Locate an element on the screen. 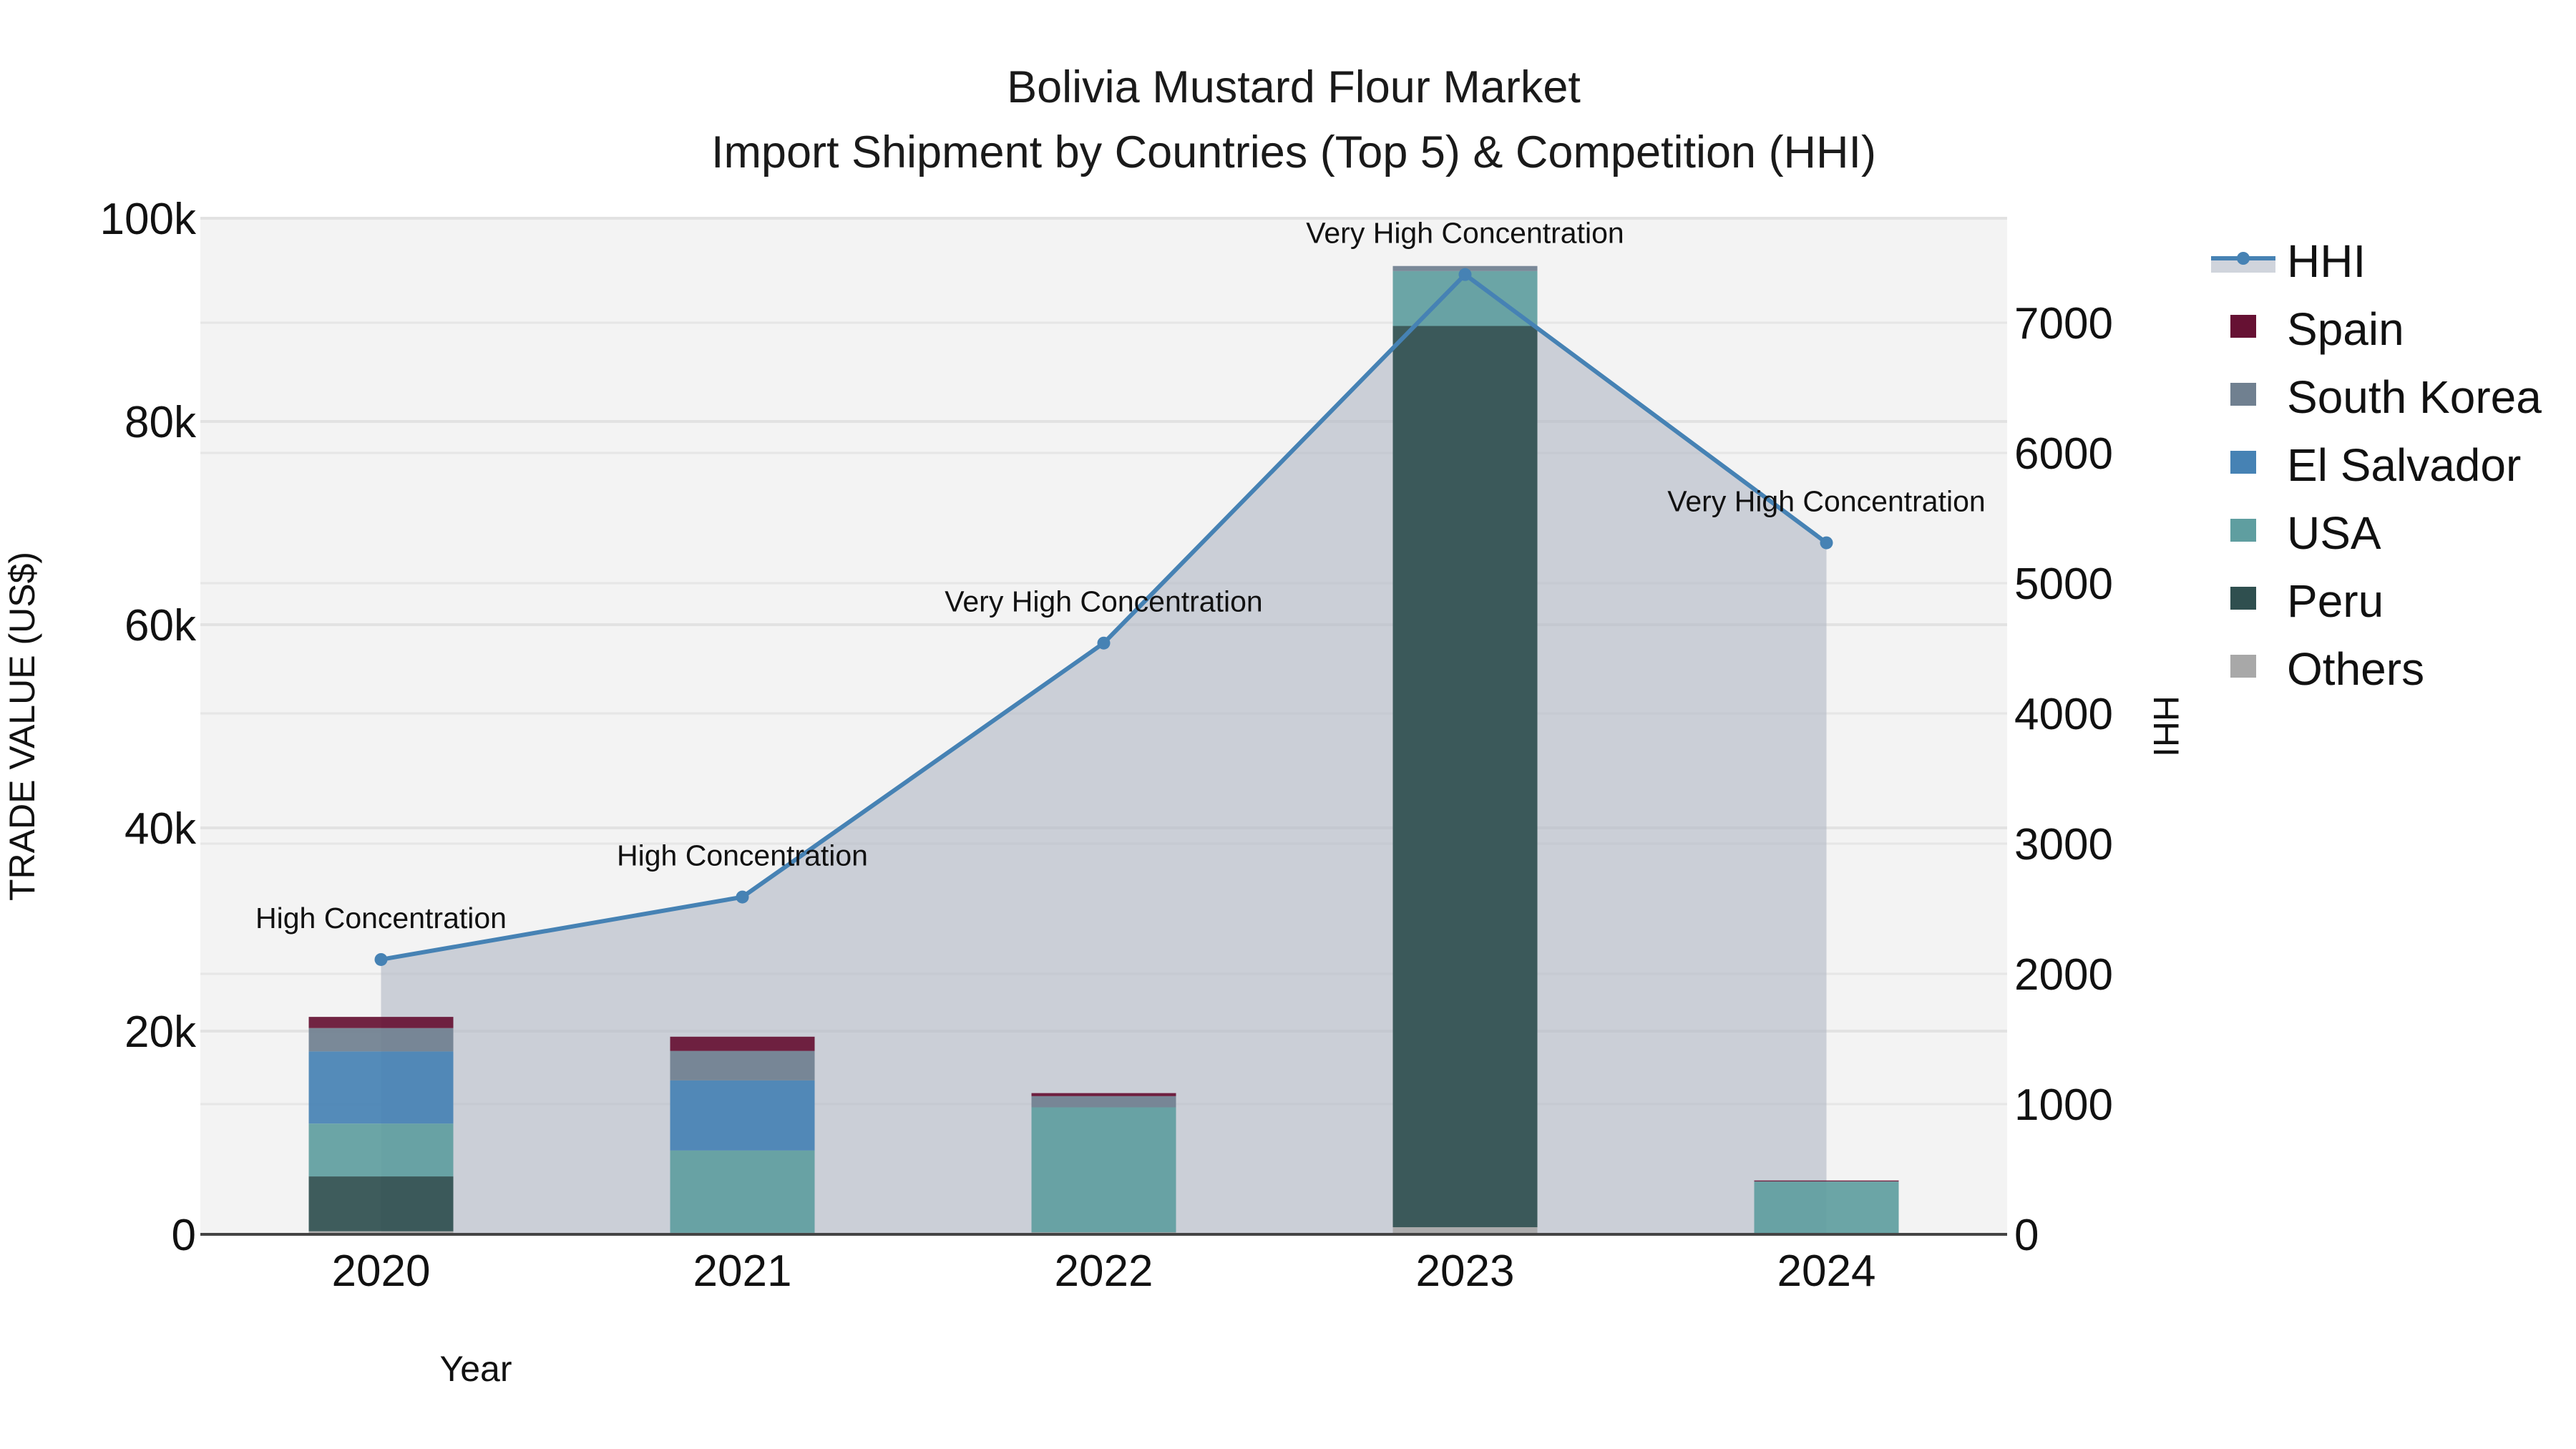 This screenshot has width=2576, height=1449. legend-item-peru: Peru is located at coordinates (2307, 601).